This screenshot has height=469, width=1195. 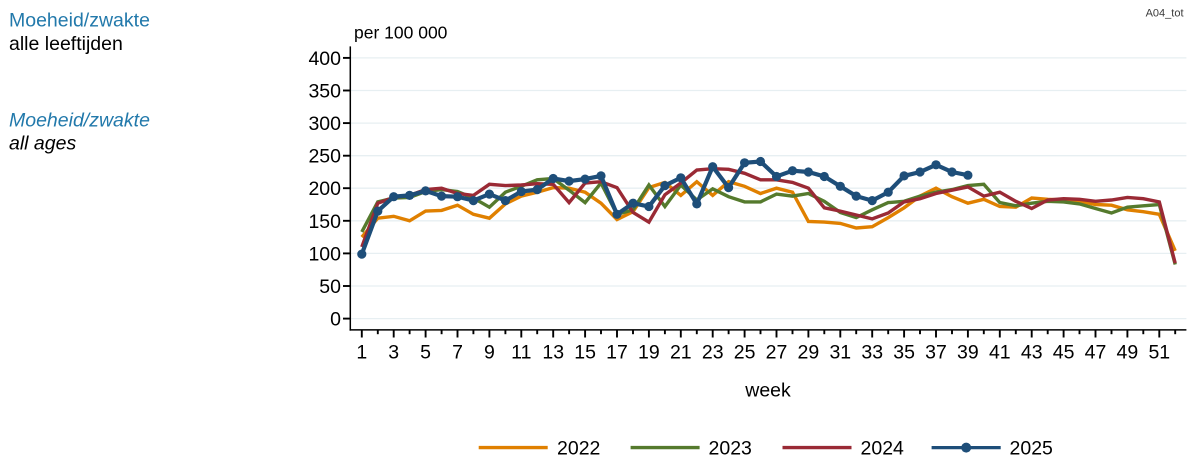 I want to click on svg-text: 3, so click(x=393, y=353).